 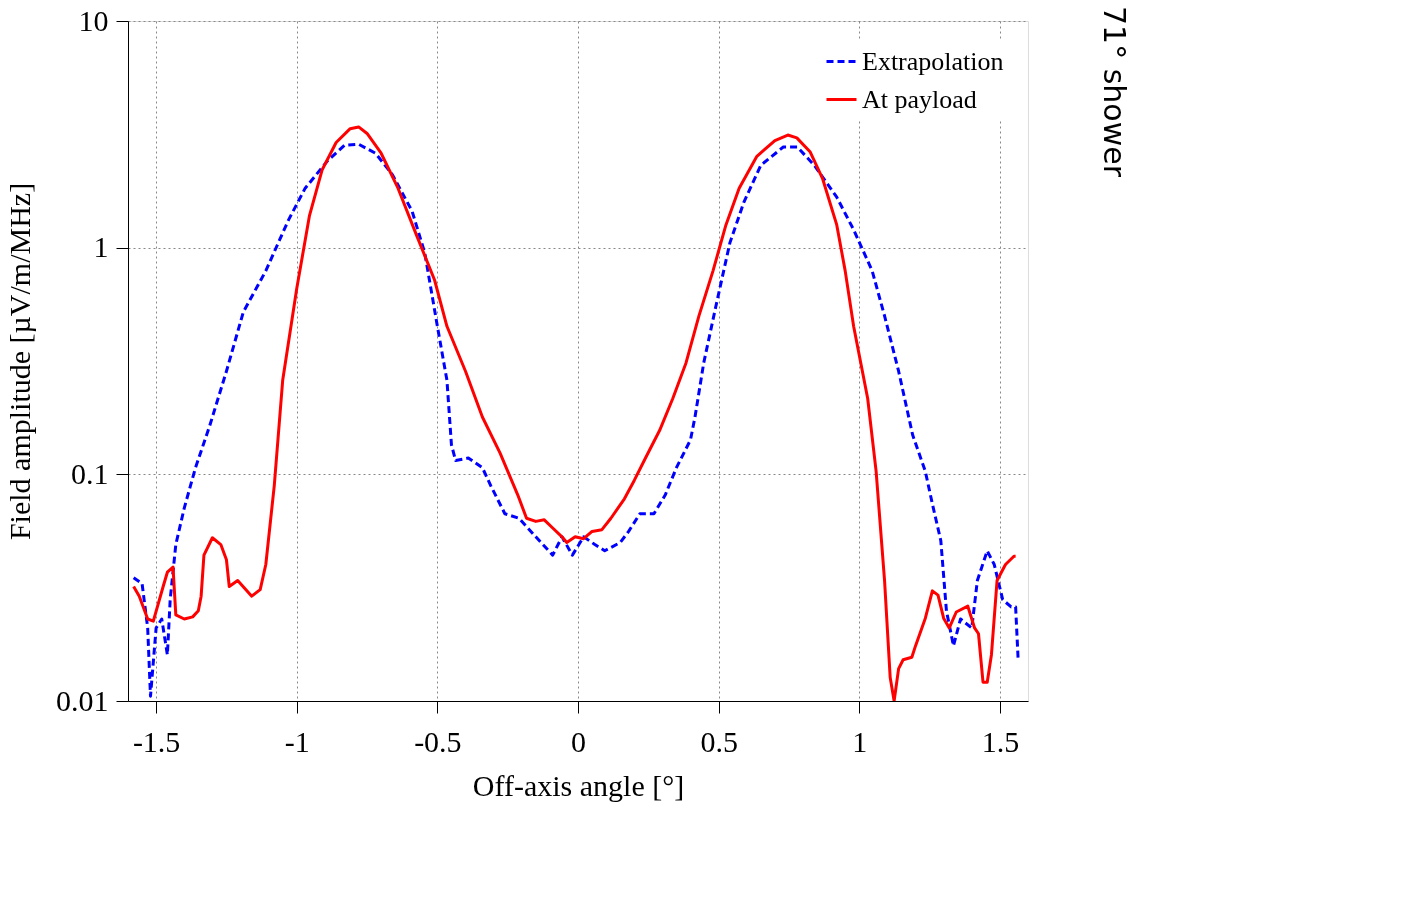 What do you see at coordinates (156, 741) in the screenshot?
I see `x-tick-label: -1.5` at bounding box center [156, 741].